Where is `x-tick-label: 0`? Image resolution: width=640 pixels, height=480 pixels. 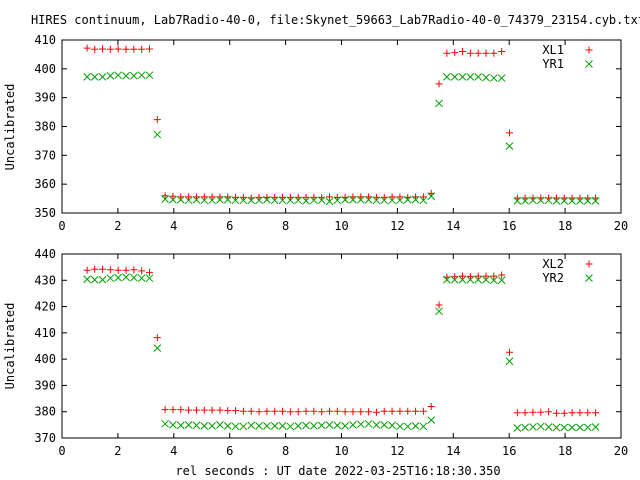 x-tick-label: 0 is located at coordinates (61, 226).